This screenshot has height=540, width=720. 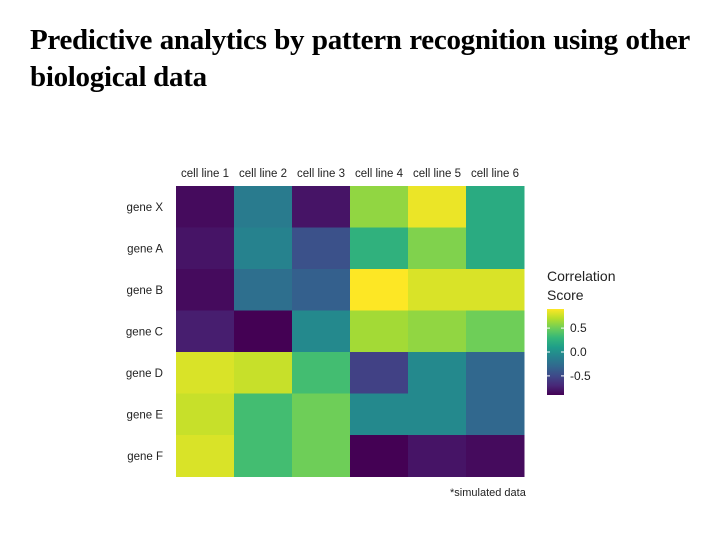 What do you see at coordinates (437, 174) in the screenshot?
I see `column-label: cell line 5` at bounding box center [437, 174].